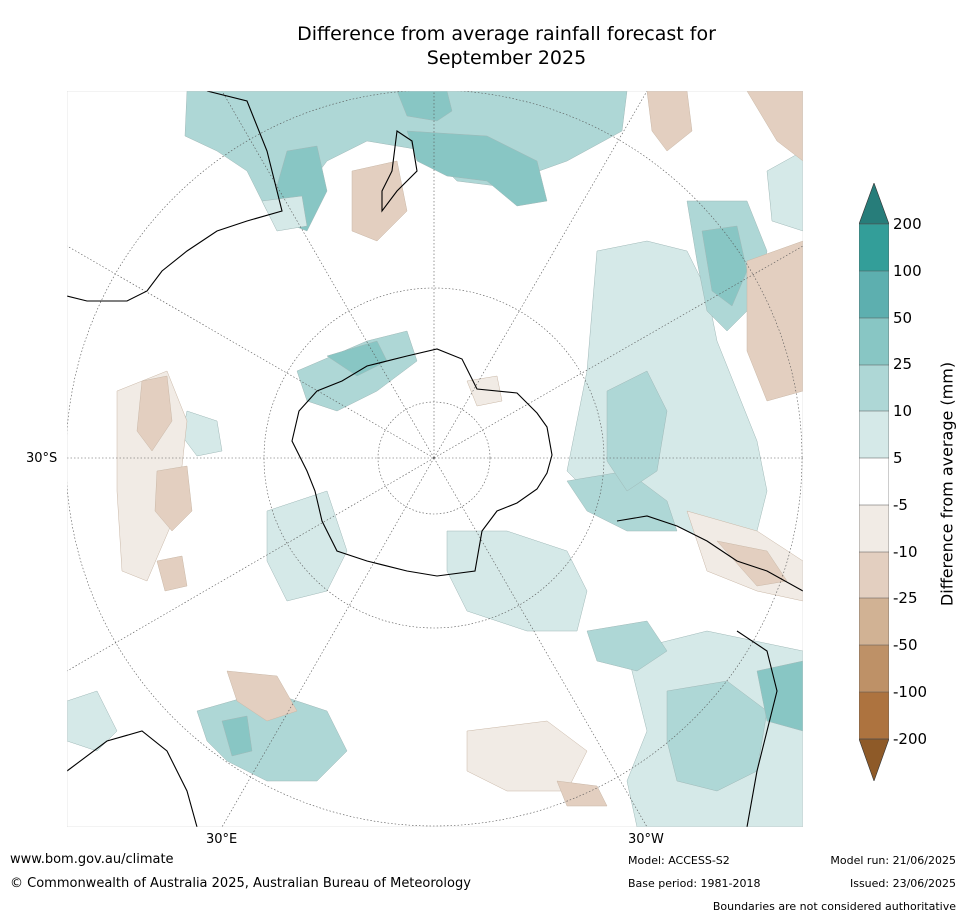 This screenshot has height=919, width=965. What do you see at coordinates (900, 504) in the screenshot?
I see `colorbar-tick-label: -5` at bounding box center [900, 504].